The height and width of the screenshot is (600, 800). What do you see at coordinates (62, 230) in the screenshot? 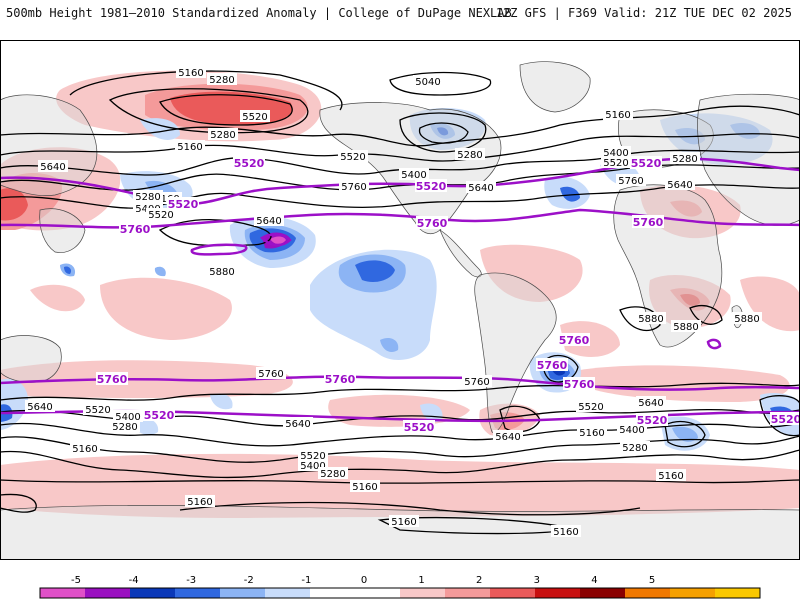
I see `southeast-asia-outline` at bounding box center [62, 230].